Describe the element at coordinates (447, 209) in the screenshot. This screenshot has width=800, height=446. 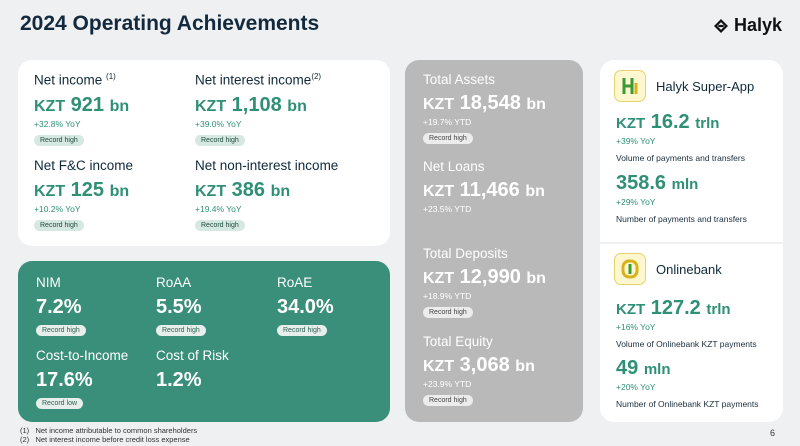
I see `net-loans-change: +23.5% YTD` at that location.